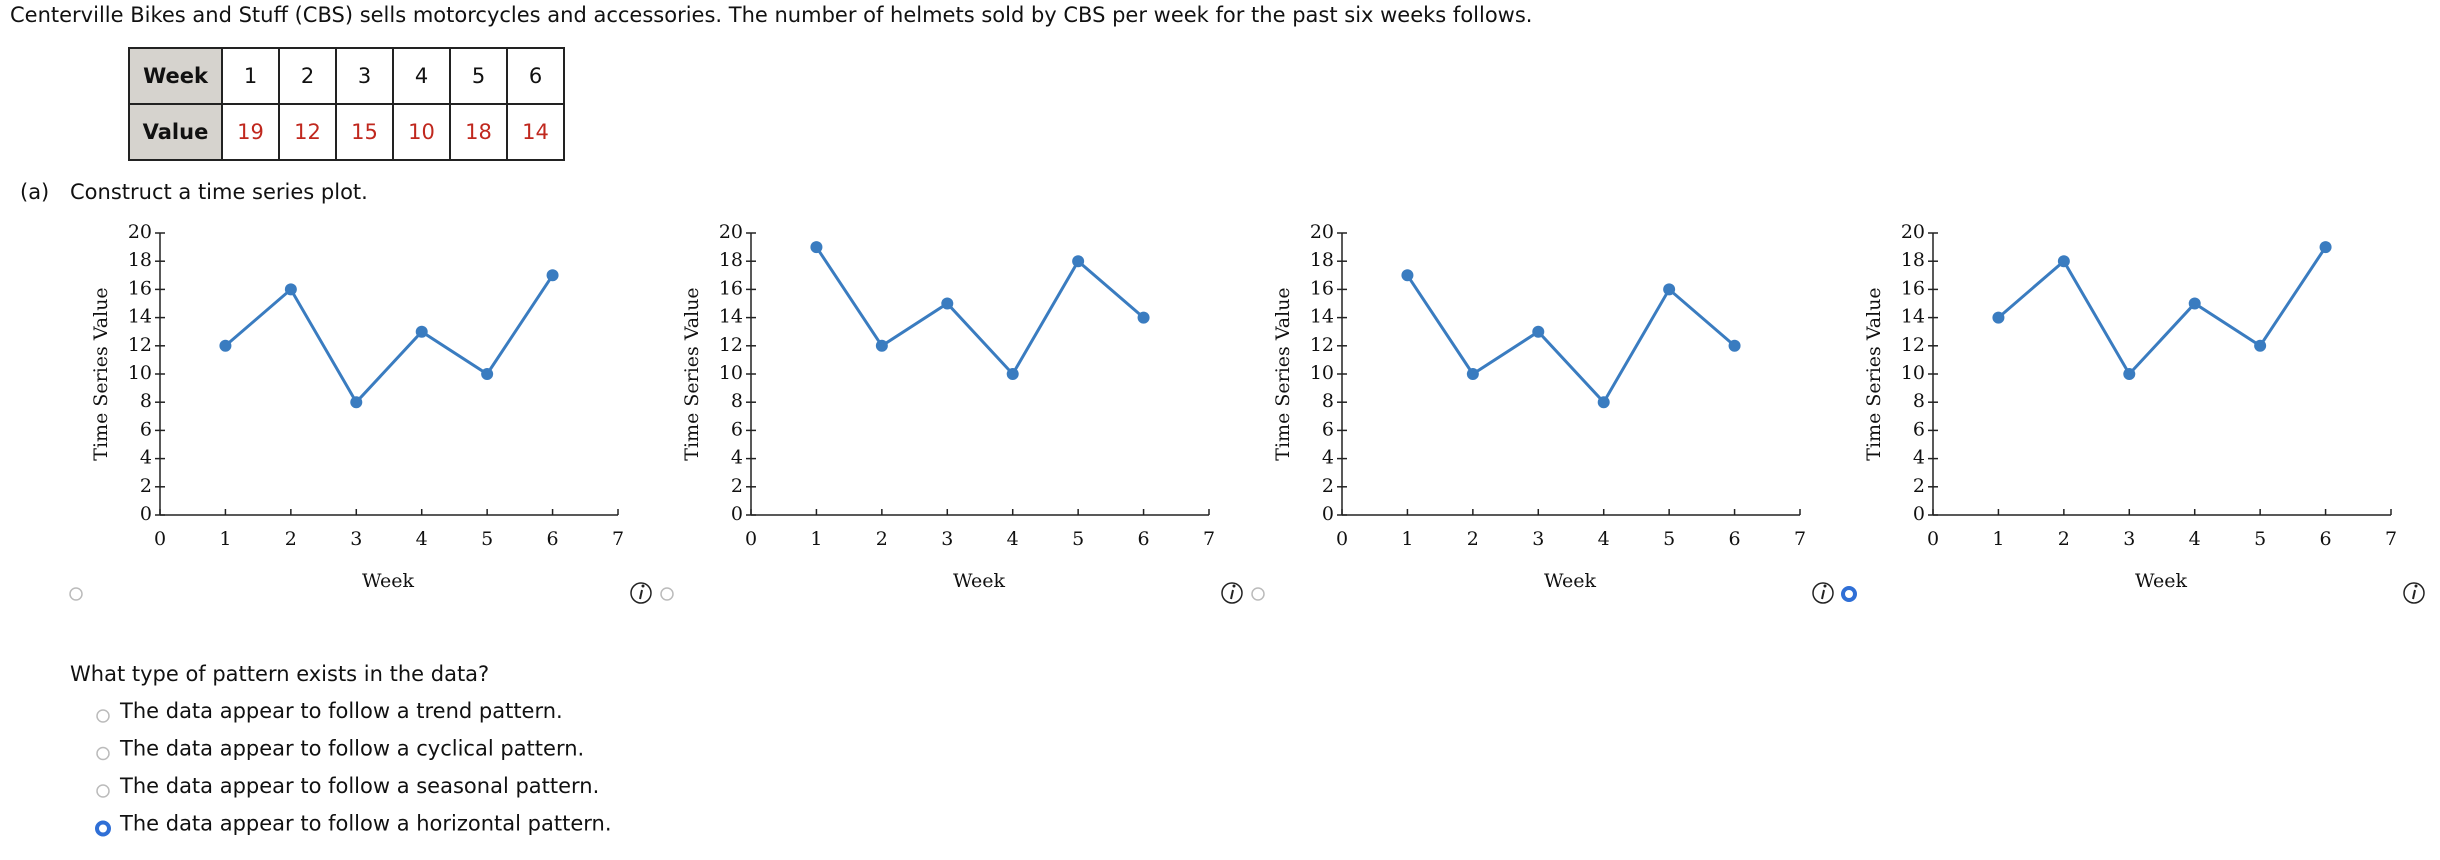 Image resolution: width=2440 pixels, height=860 pixels. I want to click on y-tick-label: 6, so click(146, 429).